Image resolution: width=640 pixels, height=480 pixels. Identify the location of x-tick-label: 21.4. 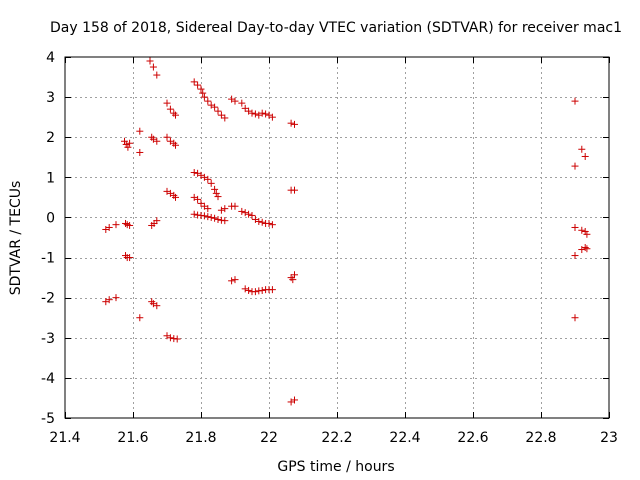
(64, 438).